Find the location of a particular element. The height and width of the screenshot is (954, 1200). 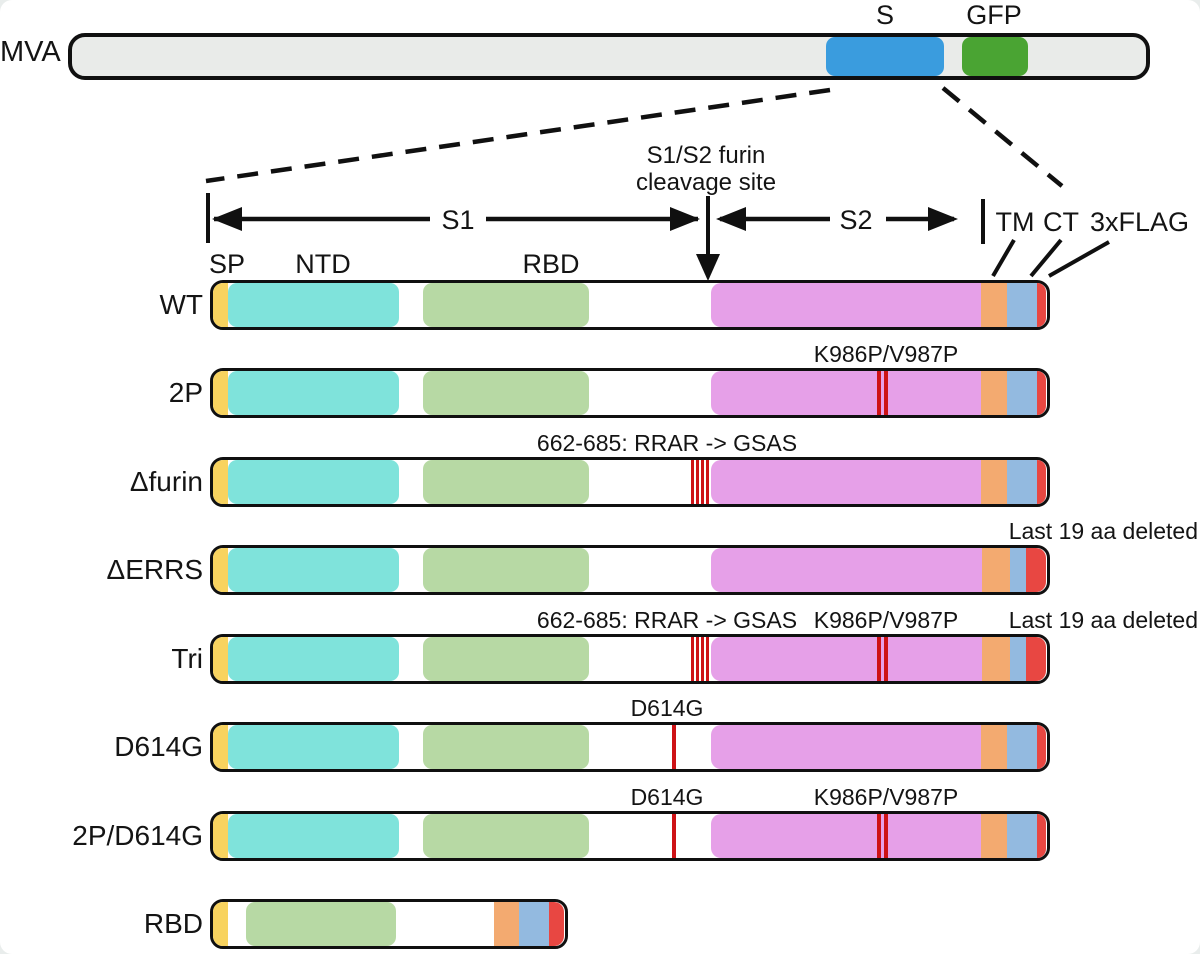

s2-region-label: S2 is located at coordinates (855, 220).